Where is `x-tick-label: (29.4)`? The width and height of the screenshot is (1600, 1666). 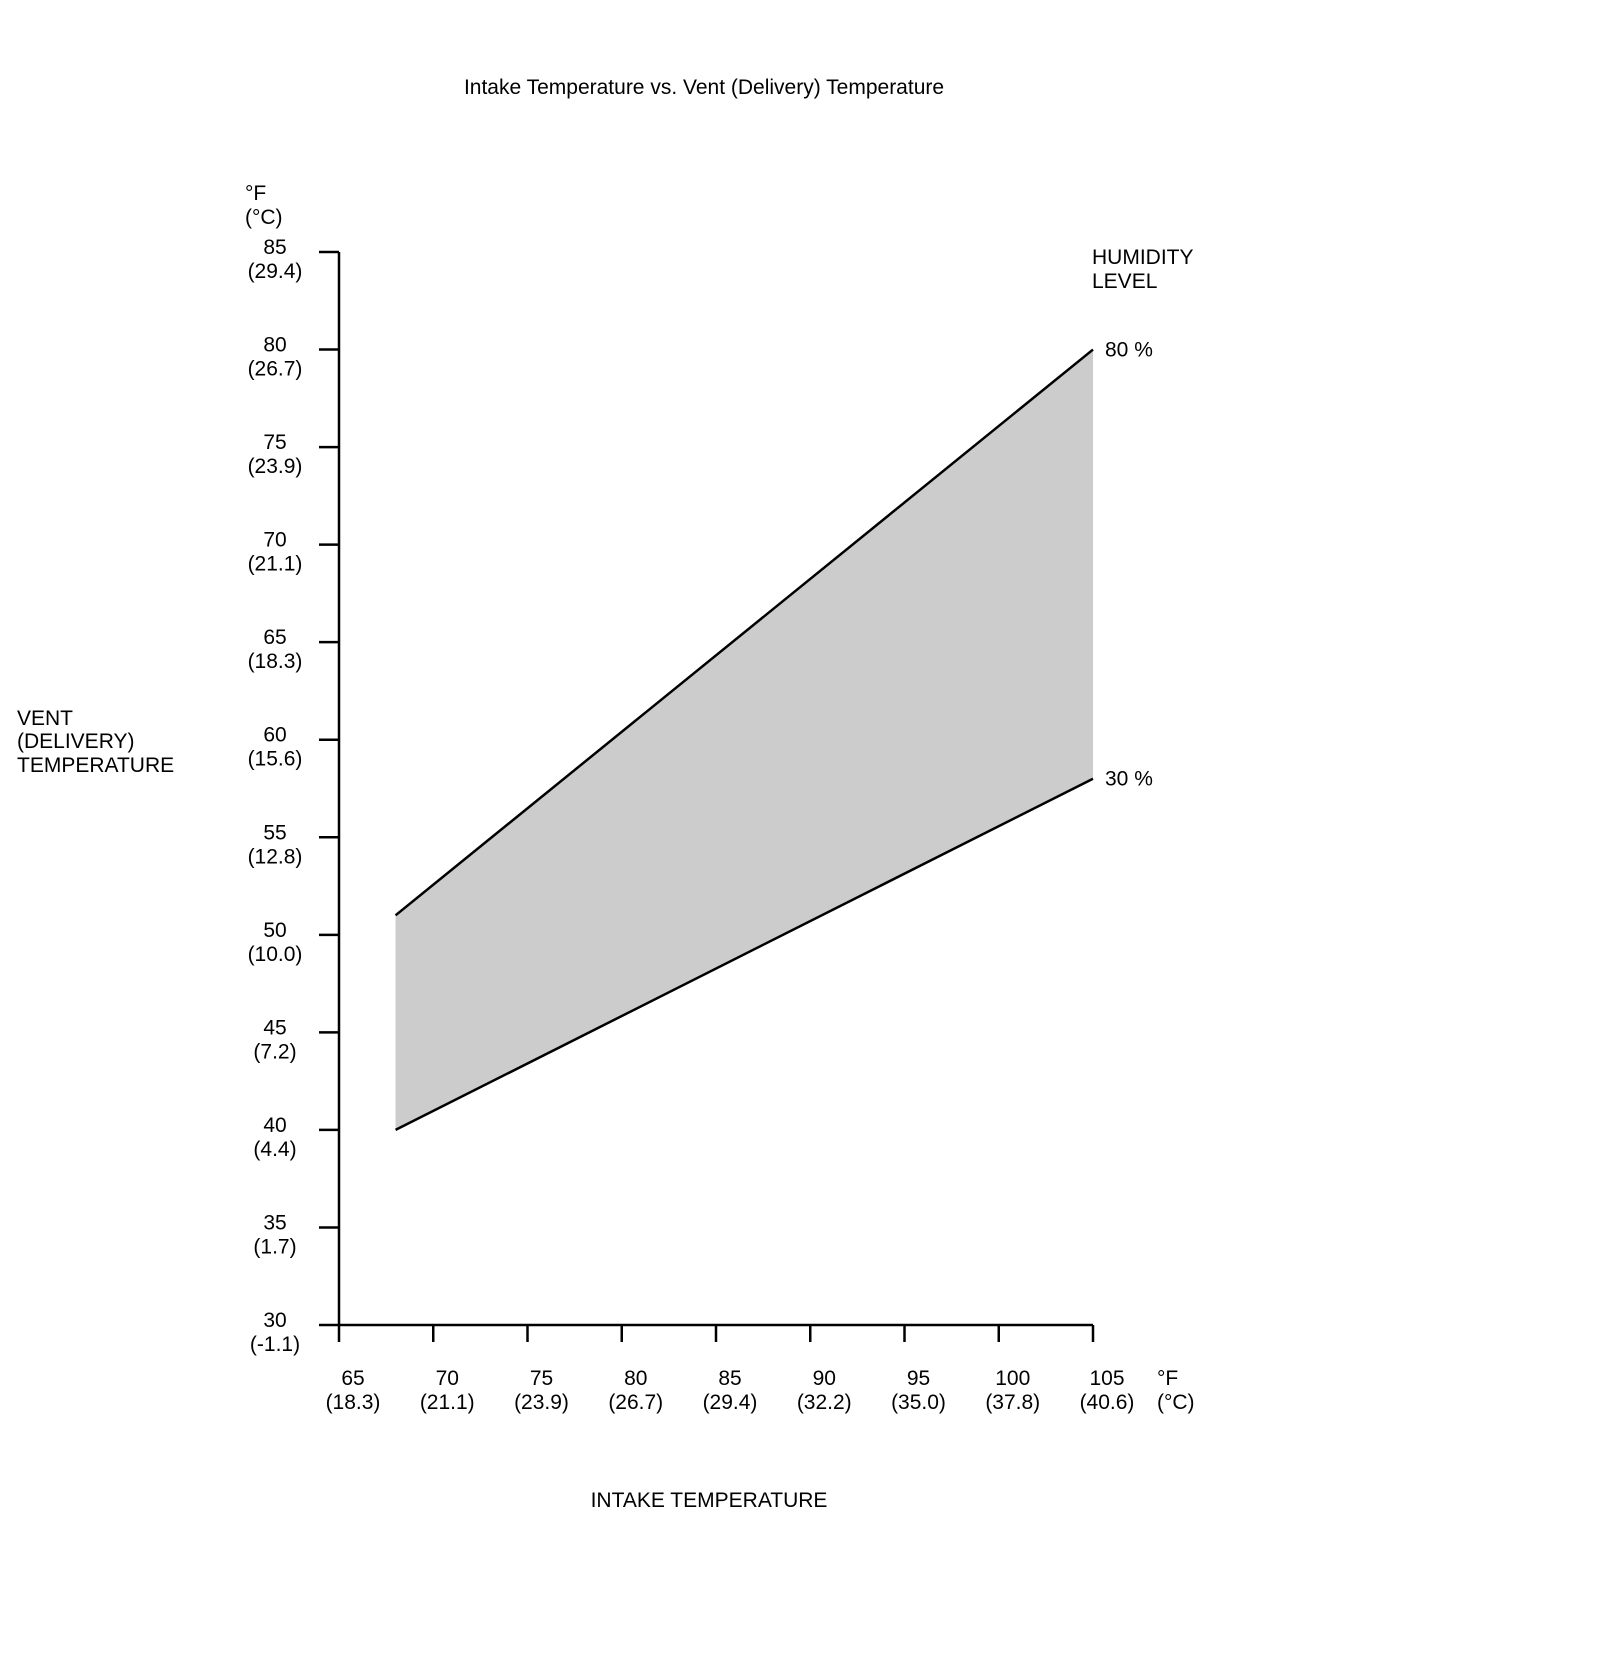
x-tick-label: (29.4) is located at coordinates (730, 1402).